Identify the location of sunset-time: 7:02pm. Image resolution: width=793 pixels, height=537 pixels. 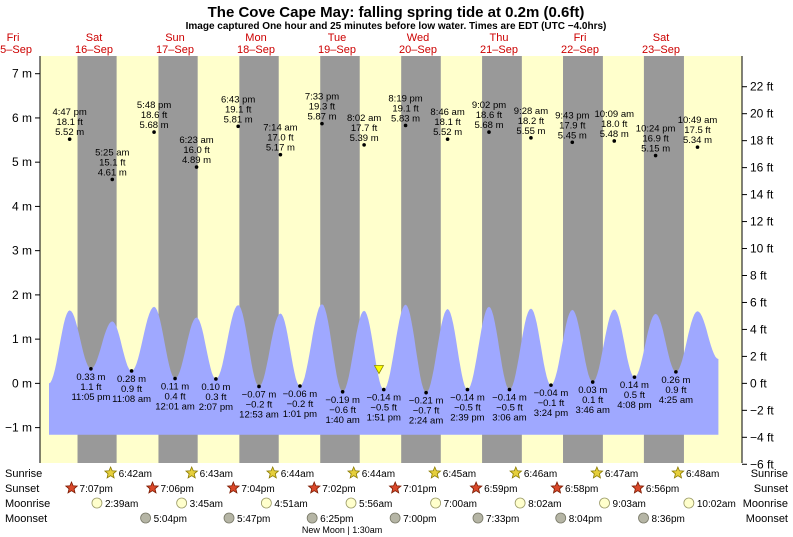
(338, 489).